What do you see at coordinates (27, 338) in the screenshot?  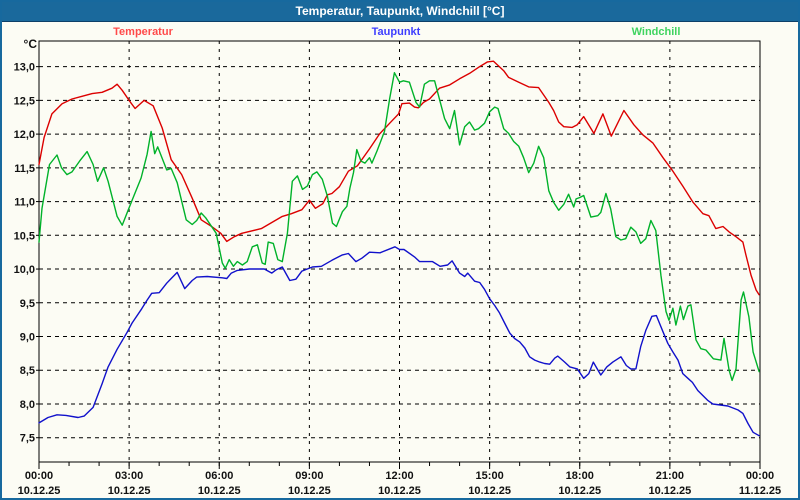 I see `y-tick-label: 9,0` at bounding box center [27, 338].